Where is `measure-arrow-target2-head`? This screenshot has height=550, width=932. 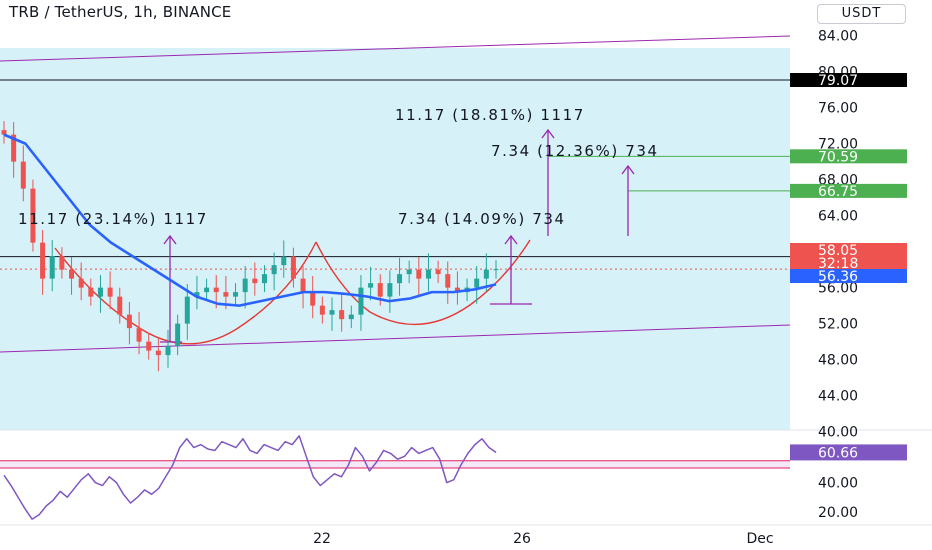 measure-arrow-target2-head is located at coordinates (628, 169).